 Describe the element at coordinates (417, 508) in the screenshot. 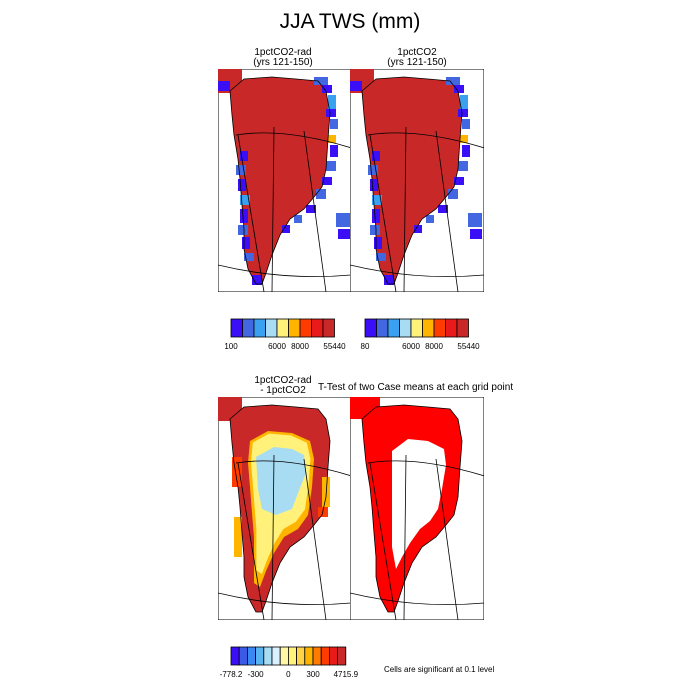

I see `map-panel-ttest` at that location.